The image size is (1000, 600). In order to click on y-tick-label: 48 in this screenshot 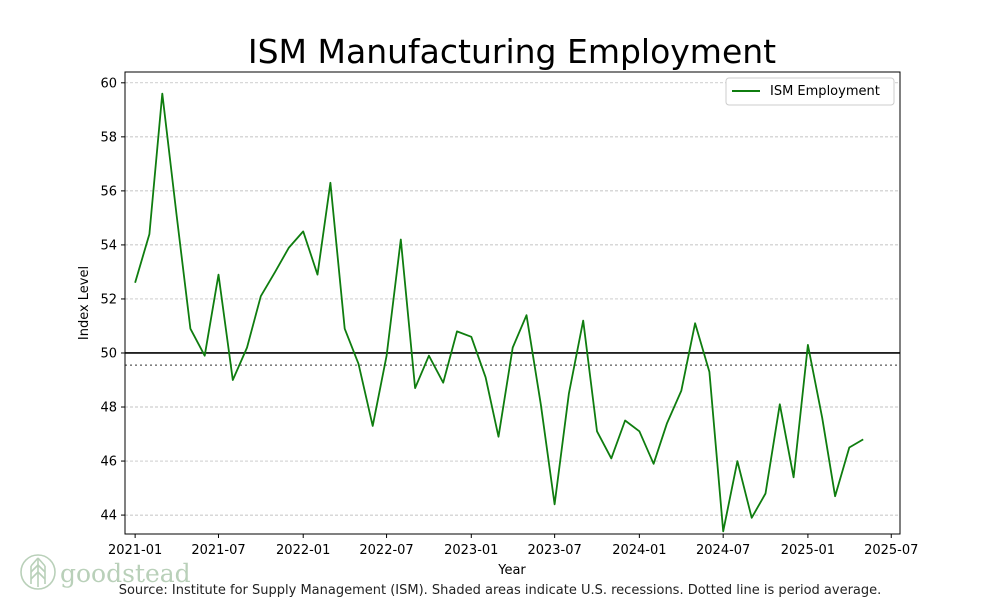, I will do `click(108, 408)`.